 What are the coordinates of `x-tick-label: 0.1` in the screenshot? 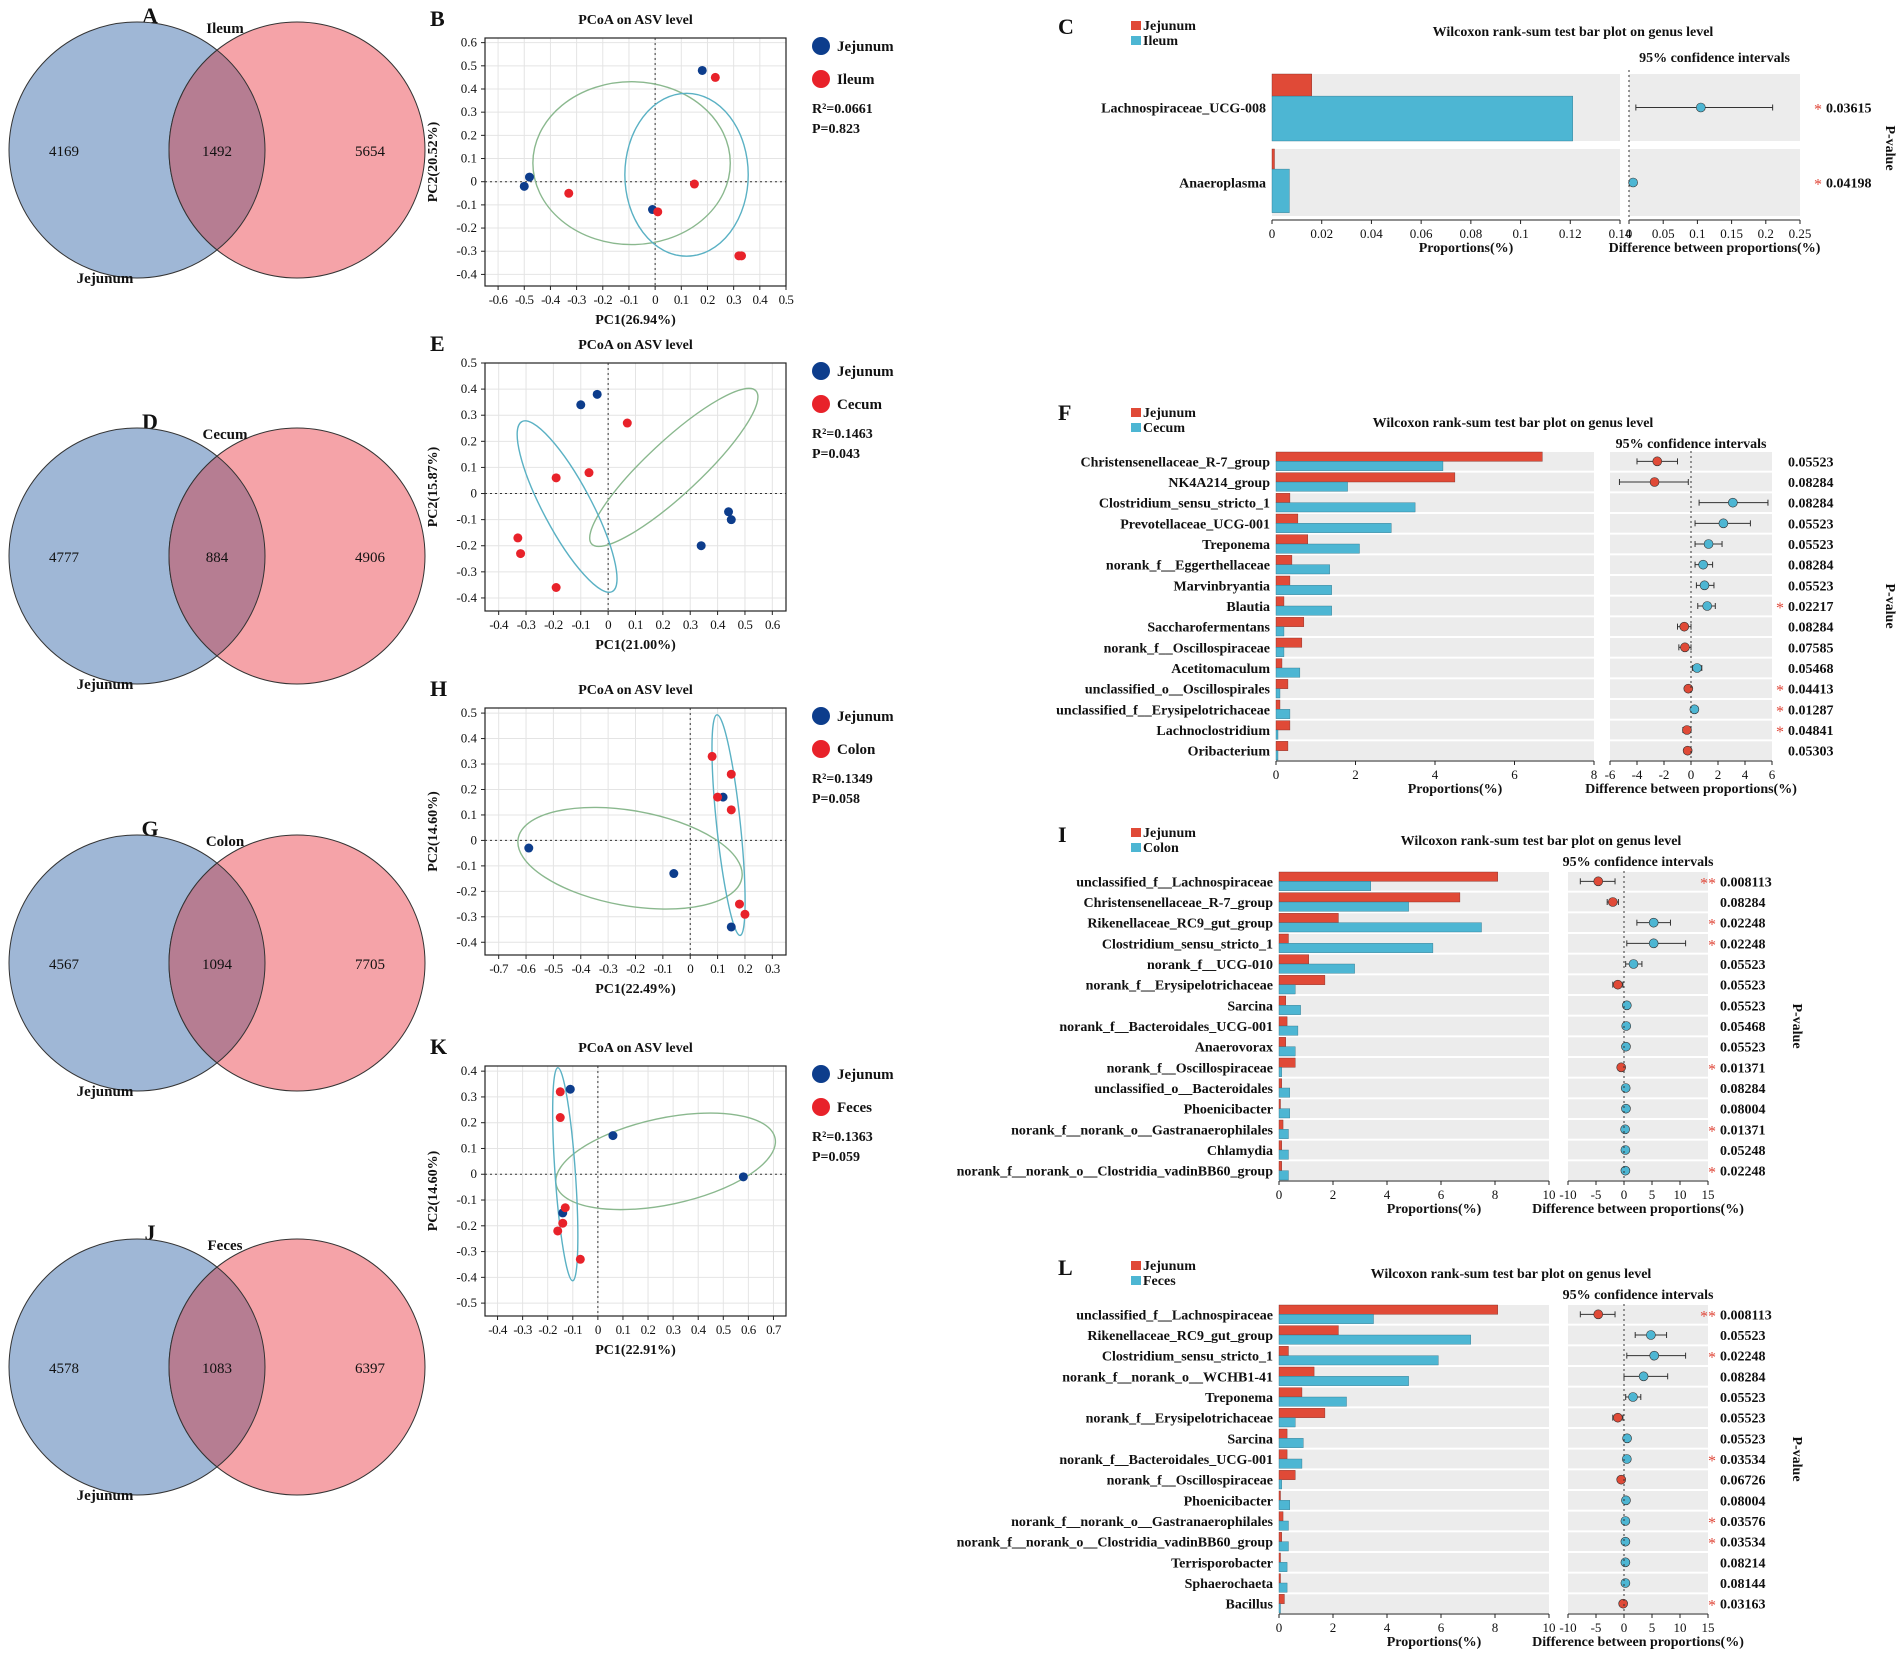 It's located at (1520, 233).